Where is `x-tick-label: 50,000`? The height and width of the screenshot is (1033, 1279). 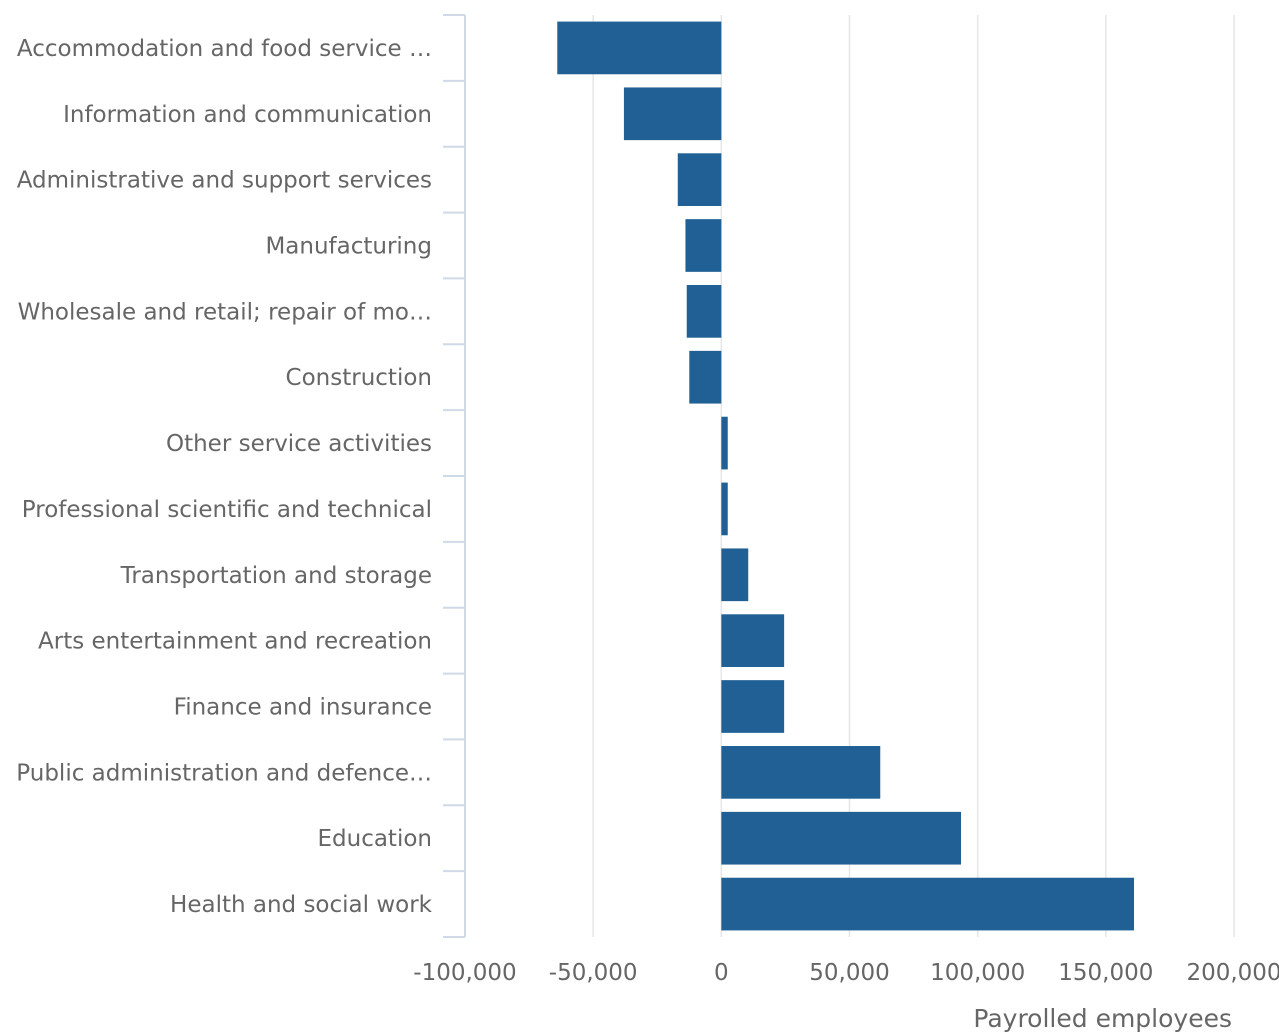 x-tick-label: 50,000 is located at coordinates (849, 973).